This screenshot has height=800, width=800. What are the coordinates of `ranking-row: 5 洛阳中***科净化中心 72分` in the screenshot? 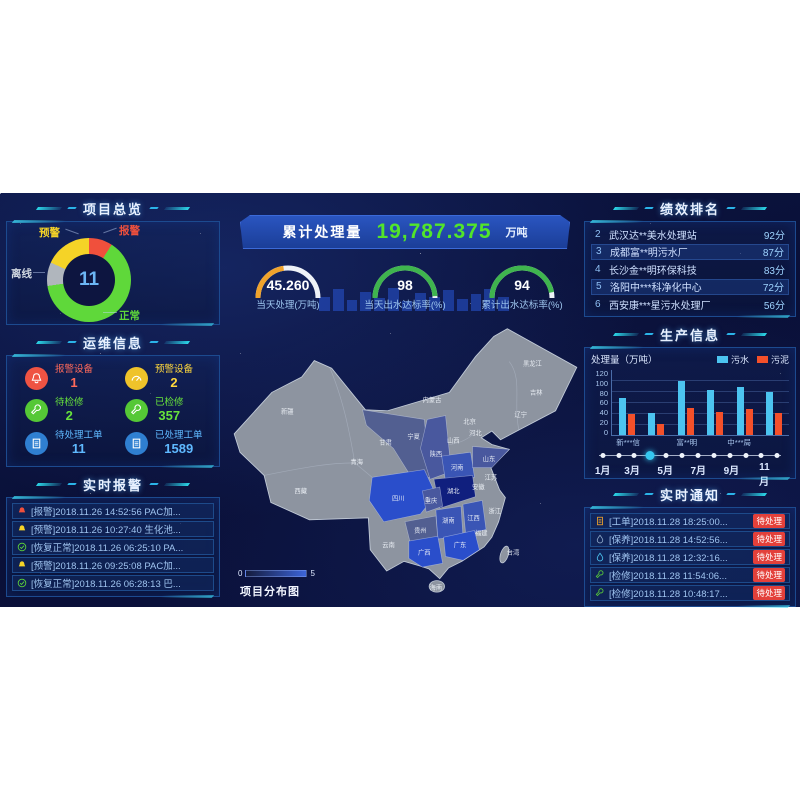 It's located at (690, 286).